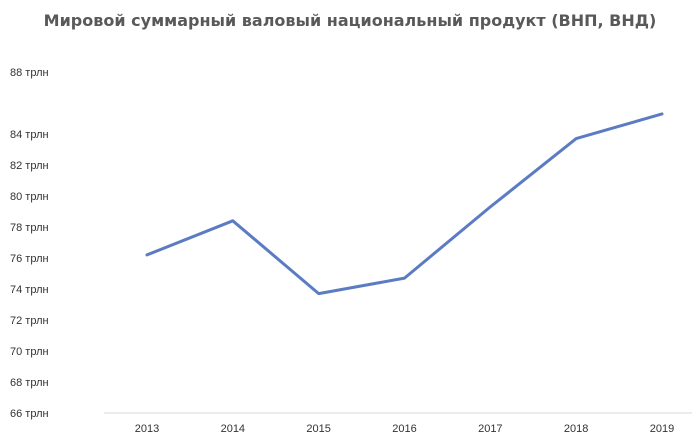 This screenshot has height=434, width=700. I want to click on y-tick-label: 70 трлн, so click(29, 352).